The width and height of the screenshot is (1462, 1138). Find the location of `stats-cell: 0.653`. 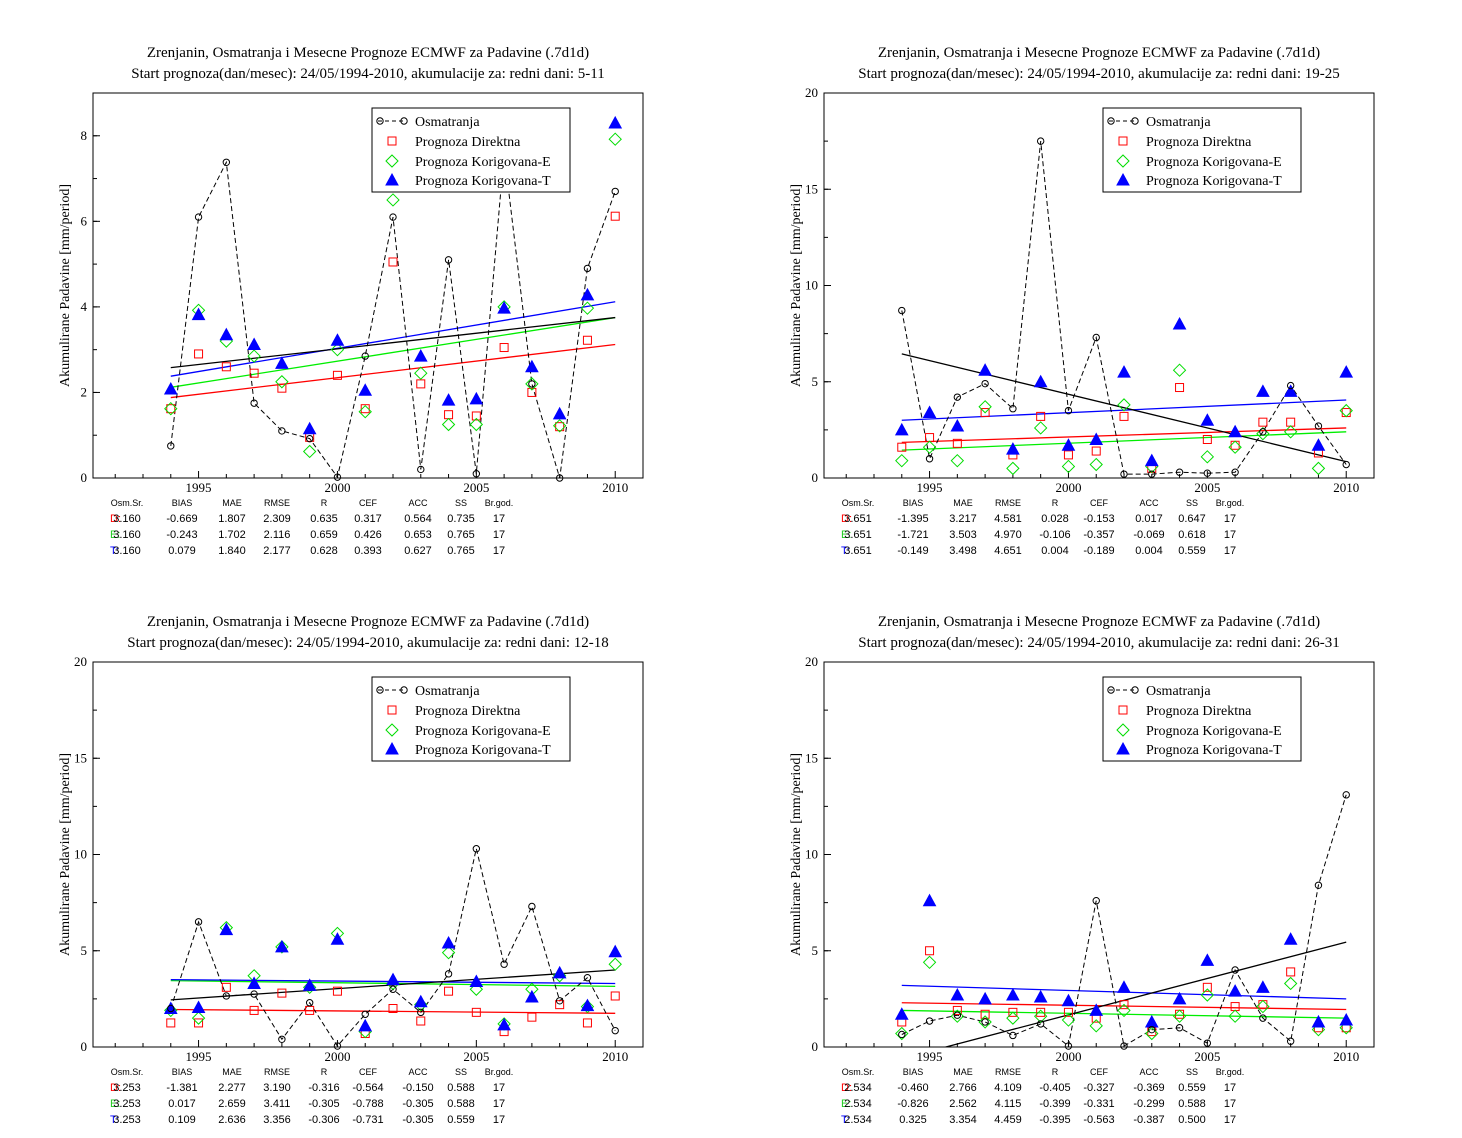

stats-cell: 0.653 is located at coordinates (418, 535).